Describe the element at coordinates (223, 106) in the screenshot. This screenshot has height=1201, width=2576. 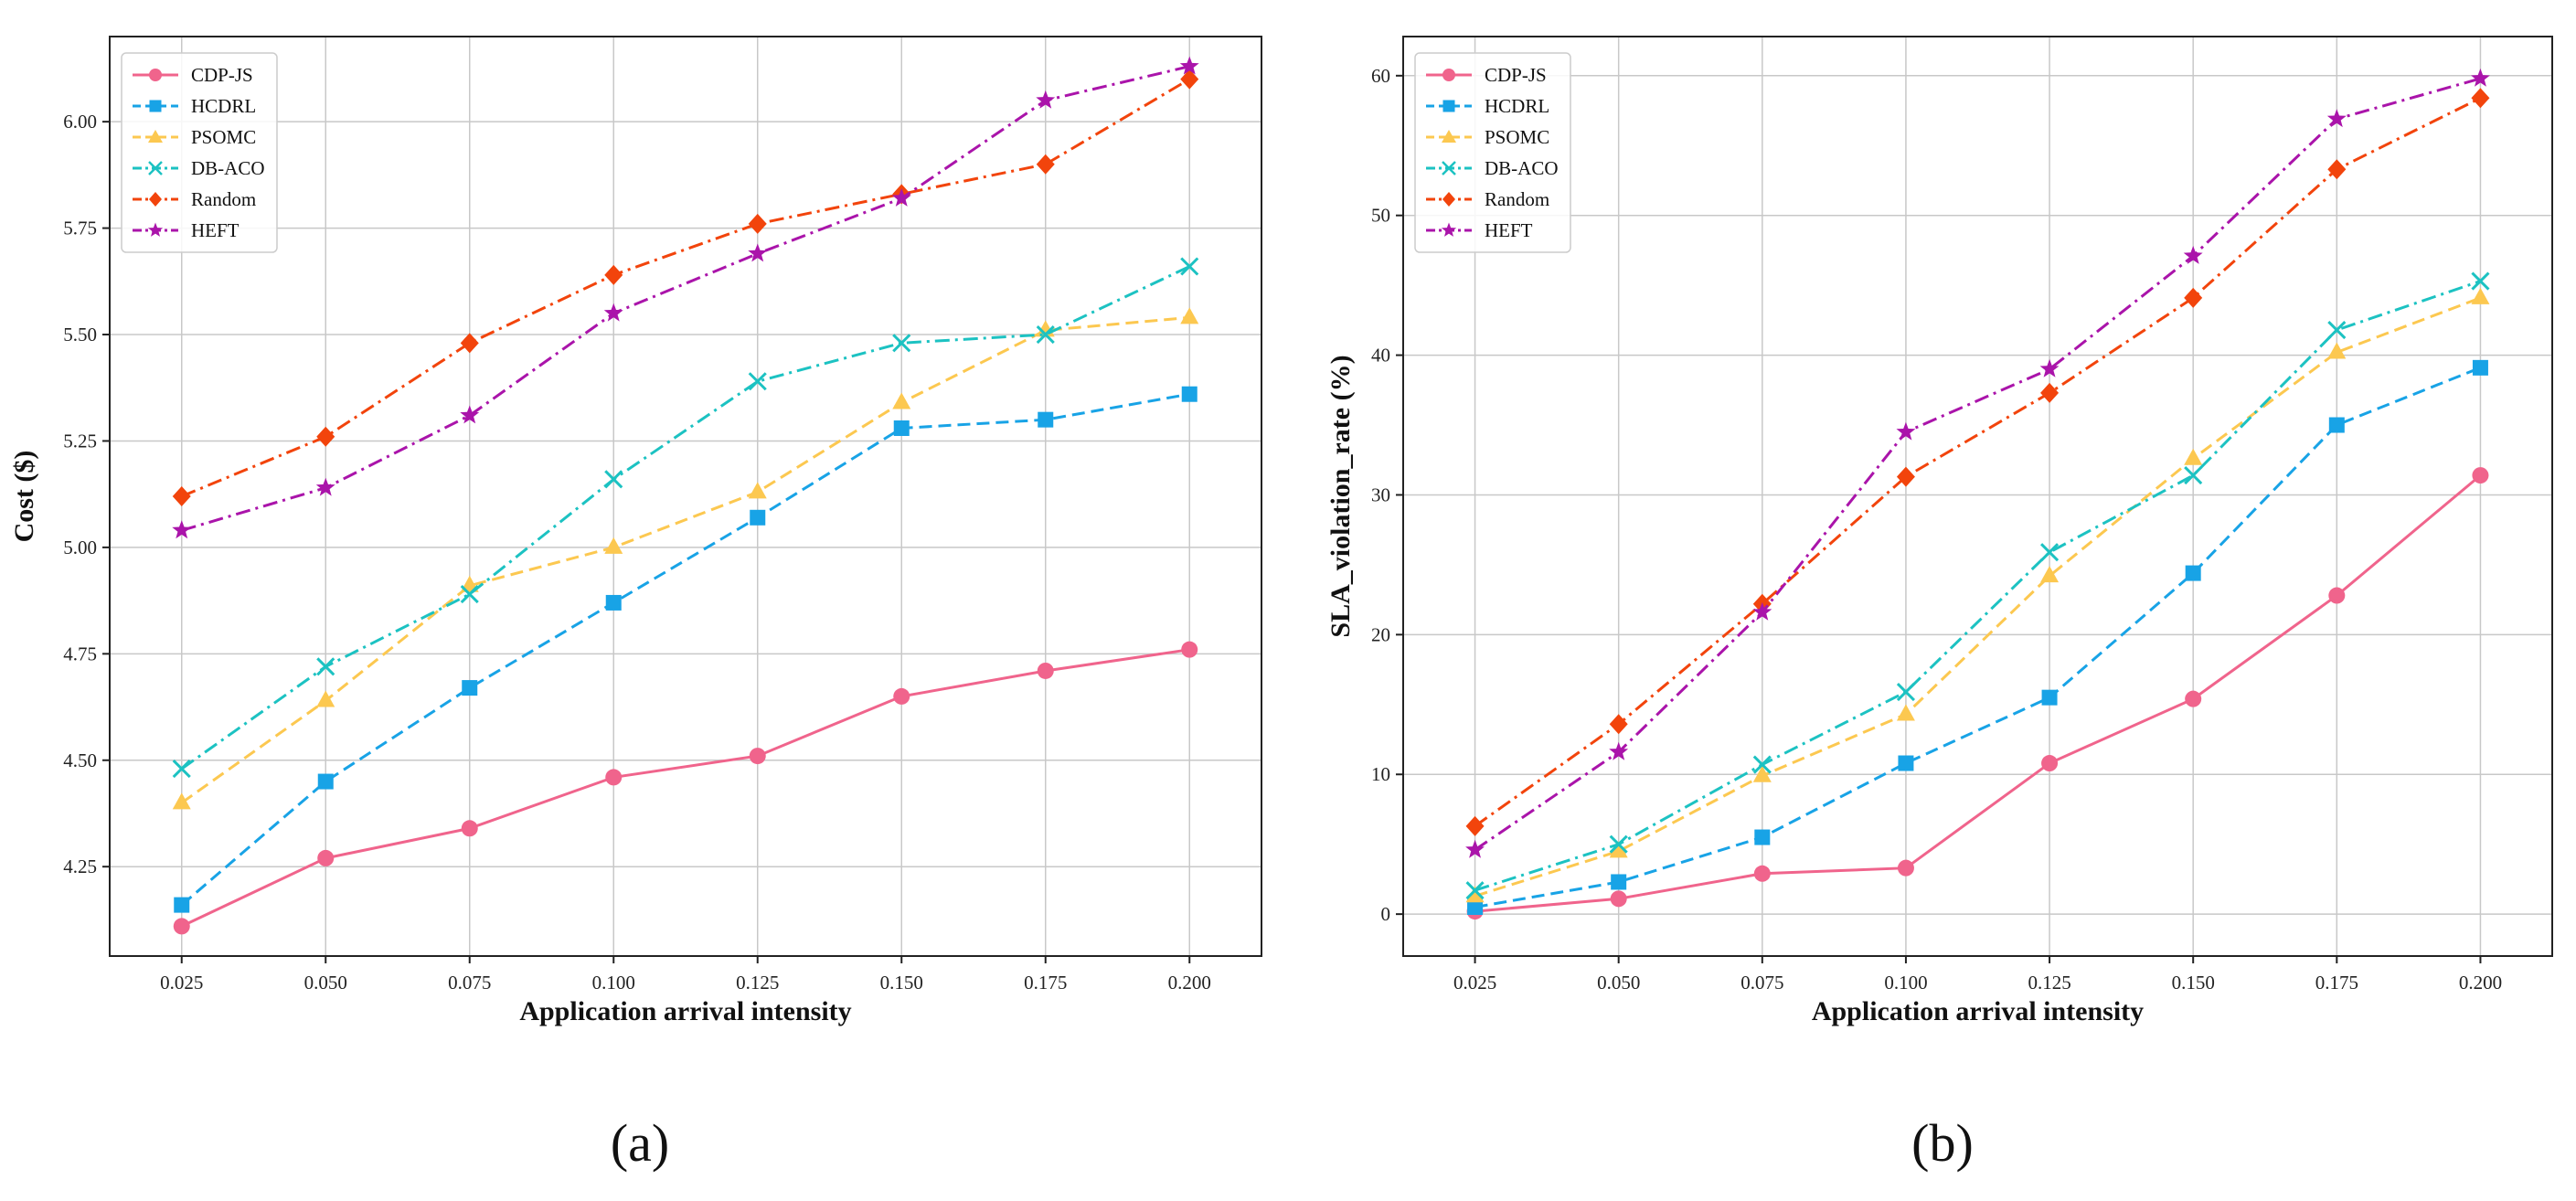
I see `legend-label: HCDRL` at that location.